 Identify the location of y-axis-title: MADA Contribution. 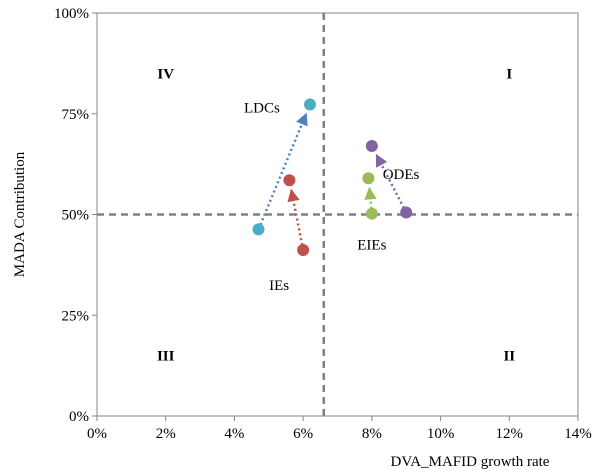
(20, 214).